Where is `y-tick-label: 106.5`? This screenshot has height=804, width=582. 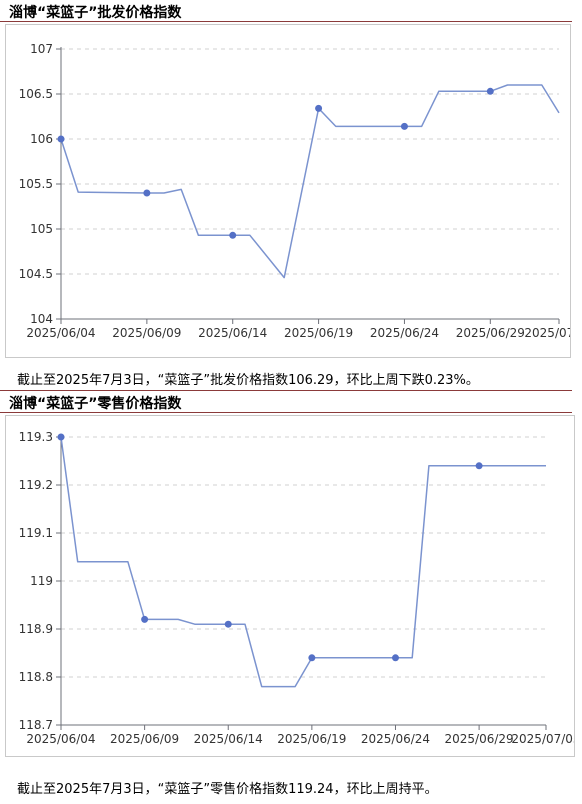
y-tick-label: 106.5 is located at coordinates (36, 94).